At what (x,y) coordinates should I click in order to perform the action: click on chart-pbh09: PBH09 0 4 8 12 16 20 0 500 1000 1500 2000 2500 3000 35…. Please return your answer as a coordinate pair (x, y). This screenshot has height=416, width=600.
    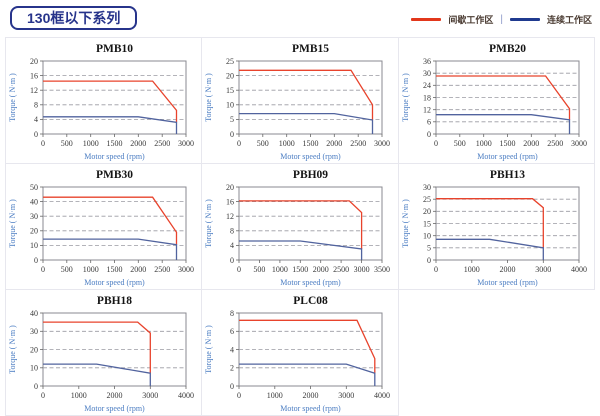
    Looking at the image, I should click on (297, 228).